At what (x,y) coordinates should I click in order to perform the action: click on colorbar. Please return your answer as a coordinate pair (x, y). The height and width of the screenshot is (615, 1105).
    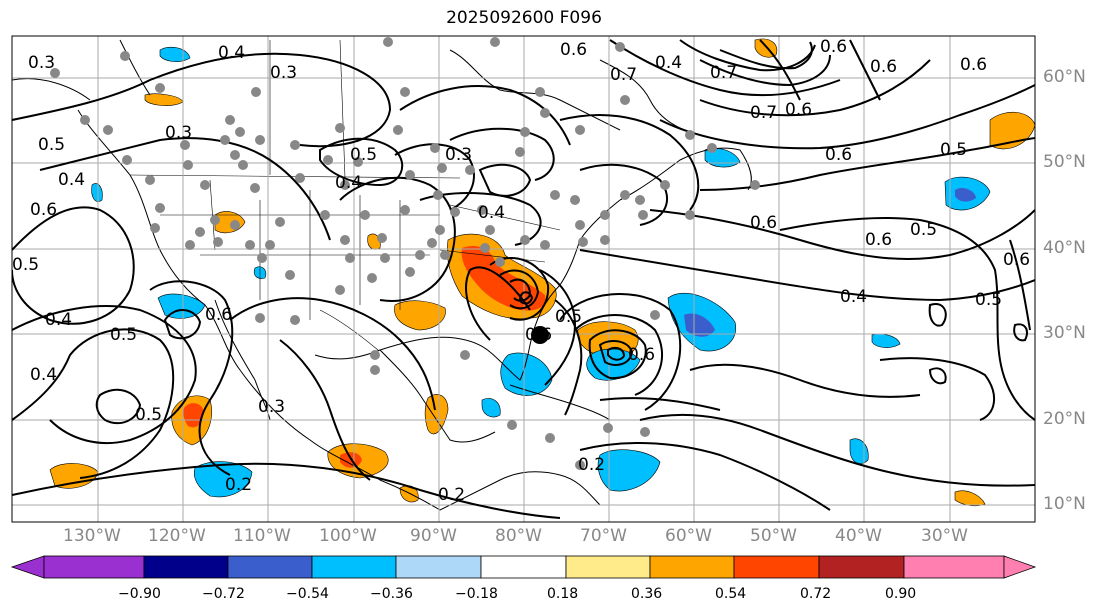
    Looking at the image, I should click on (523, 567).